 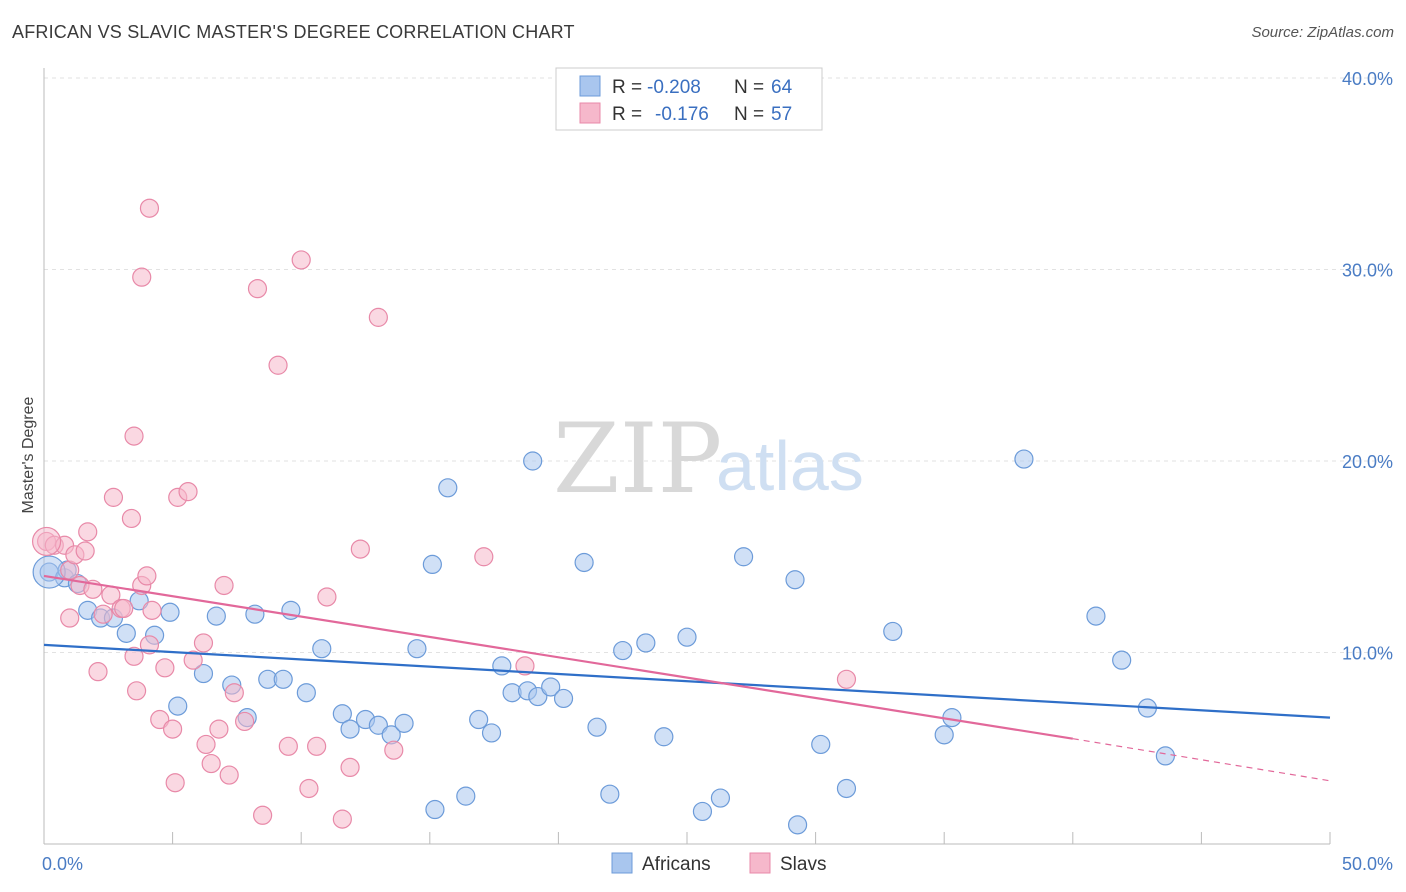 I want to click on y-tick-label-30: 30.0%, so click(x=1367, y=271).